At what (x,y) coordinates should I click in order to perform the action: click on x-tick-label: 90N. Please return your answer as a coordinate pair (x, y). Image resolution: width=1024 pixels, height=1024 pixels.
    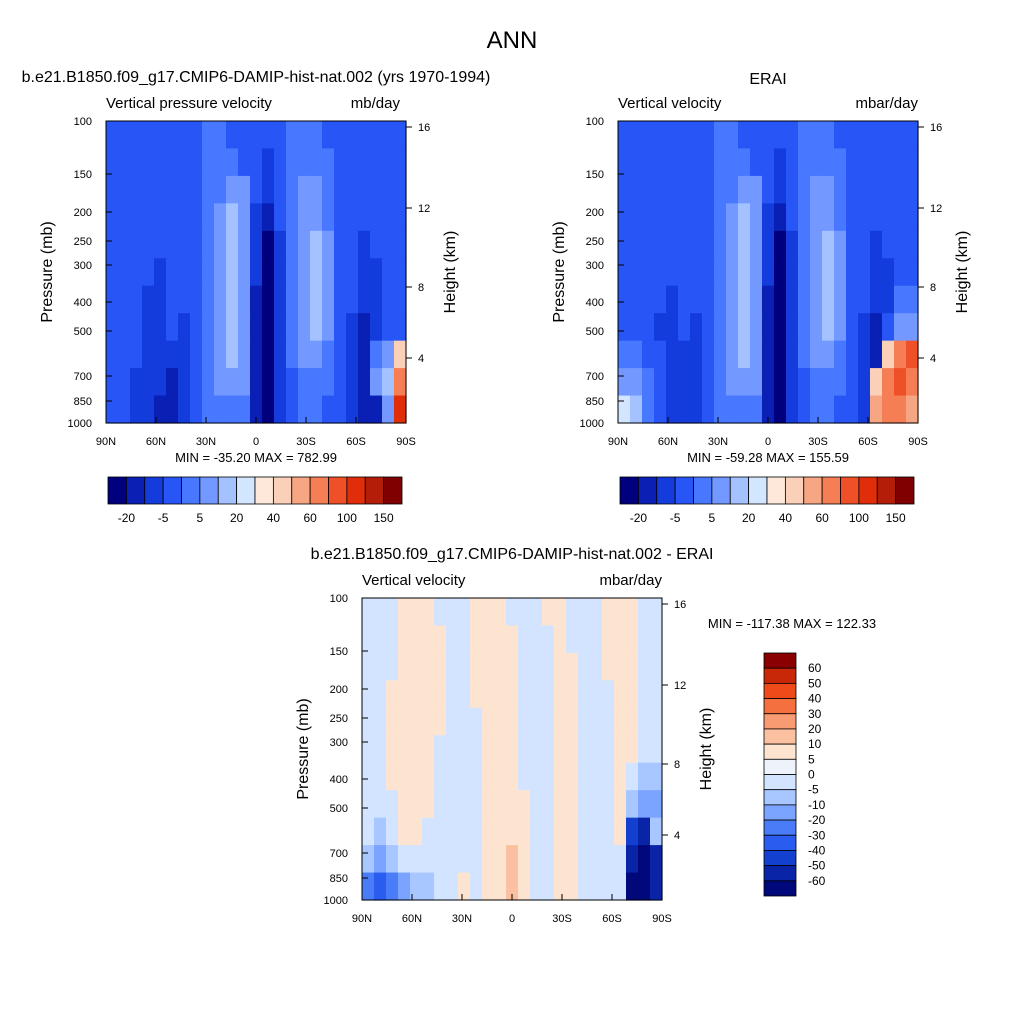
    Looking at the image, I should click on (618, 442).